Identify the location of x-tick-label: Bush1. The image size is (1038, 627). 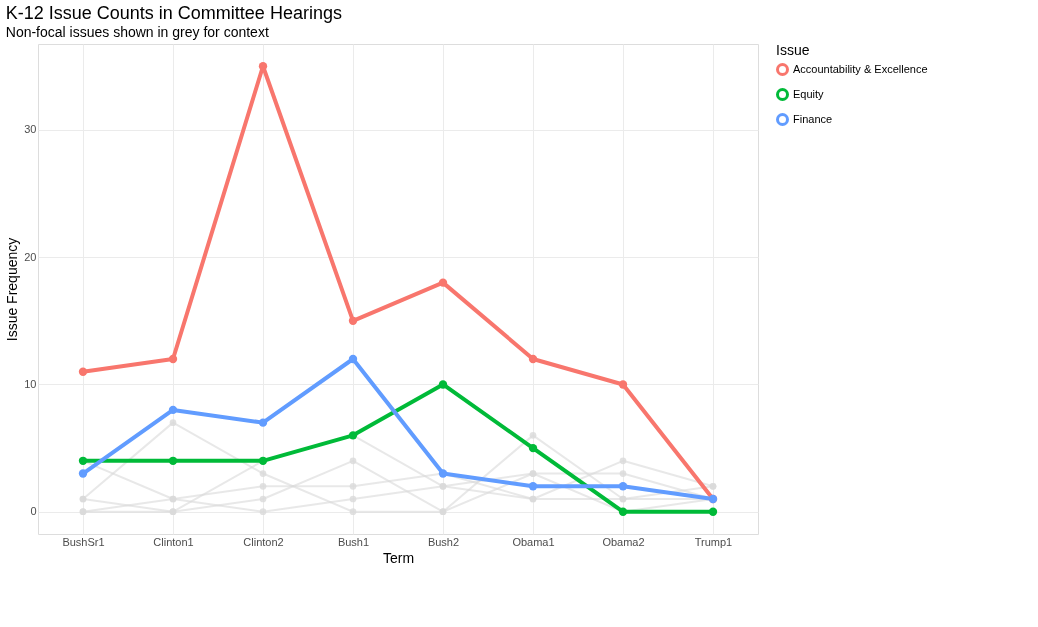
(353, 541).